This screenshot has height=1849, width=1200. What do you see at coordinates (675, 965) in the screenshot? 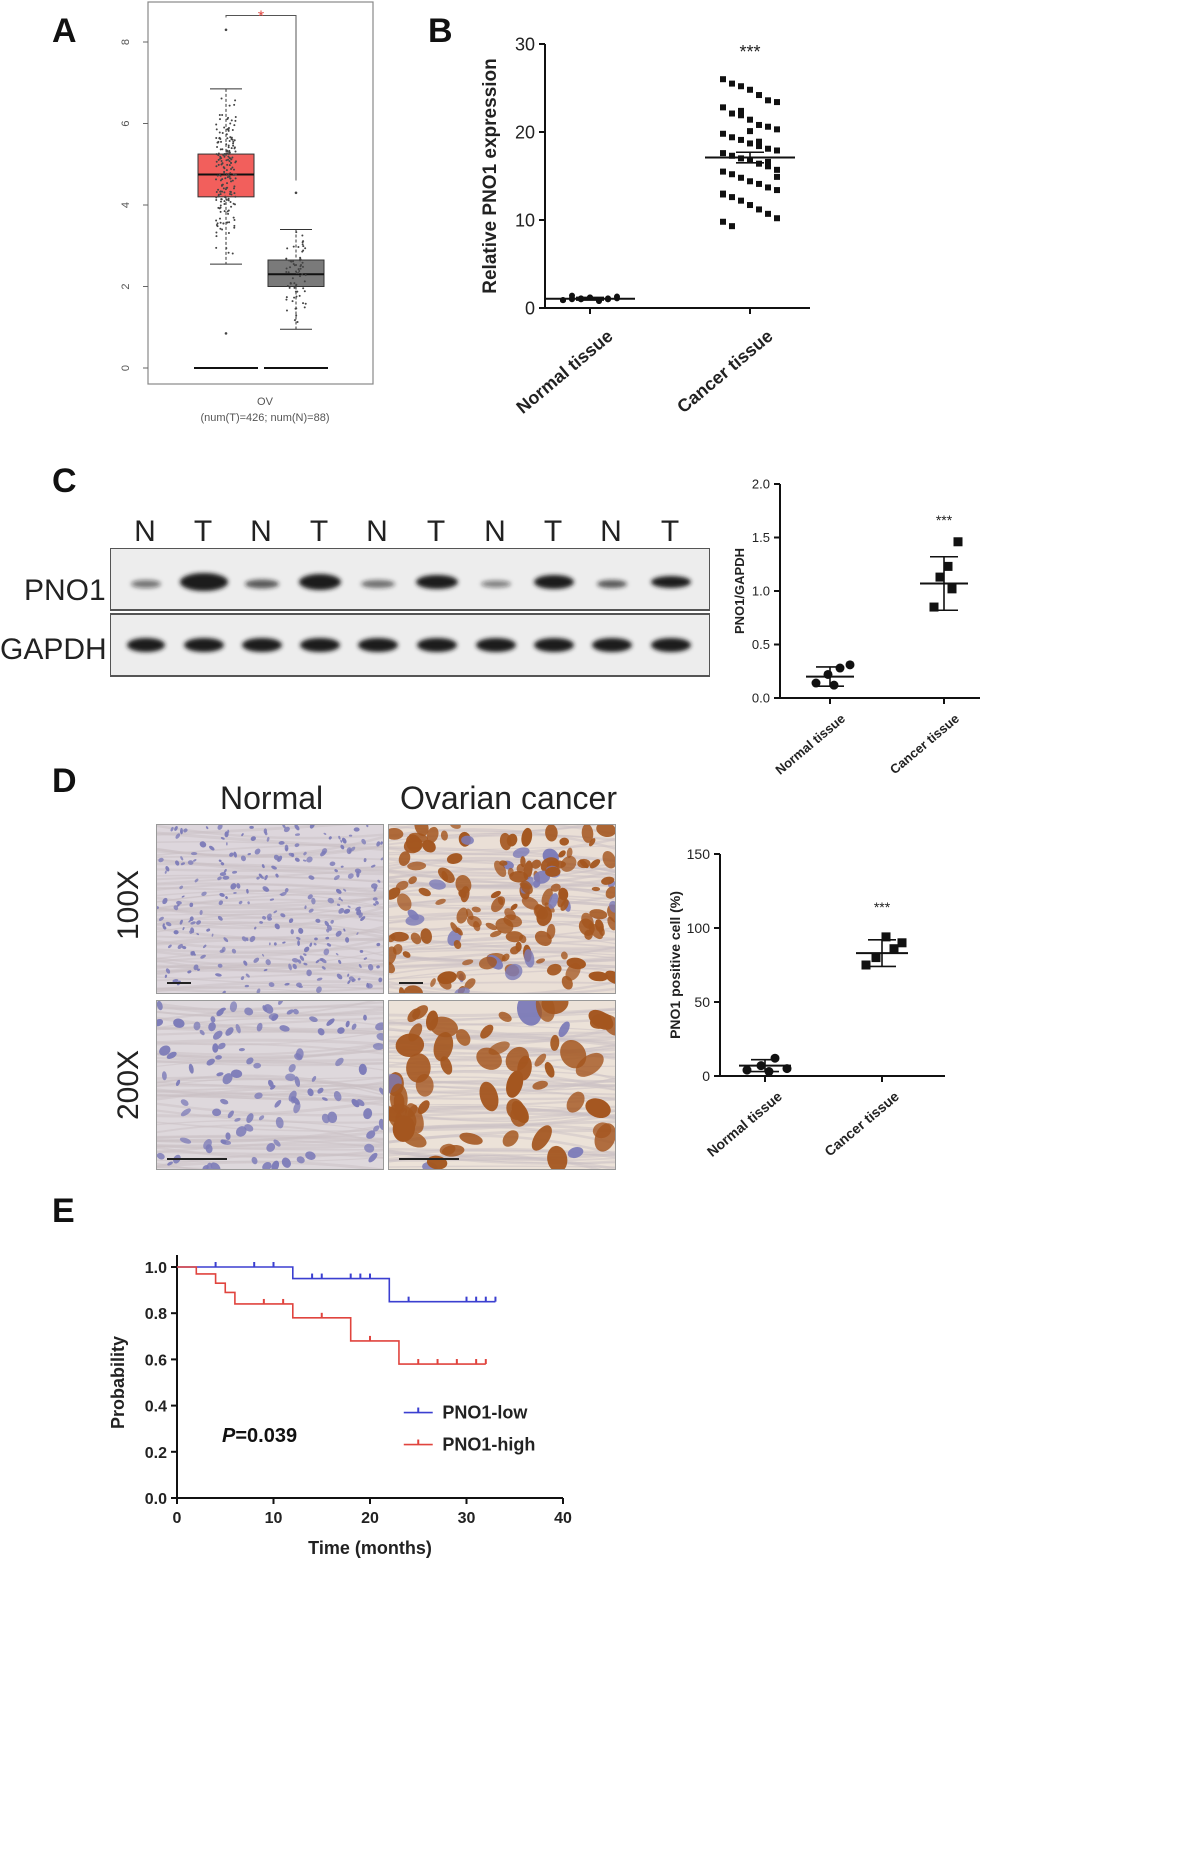
I see `y-axis-label: PNO1 positive cell (%)` at bounding box center [675, 965].